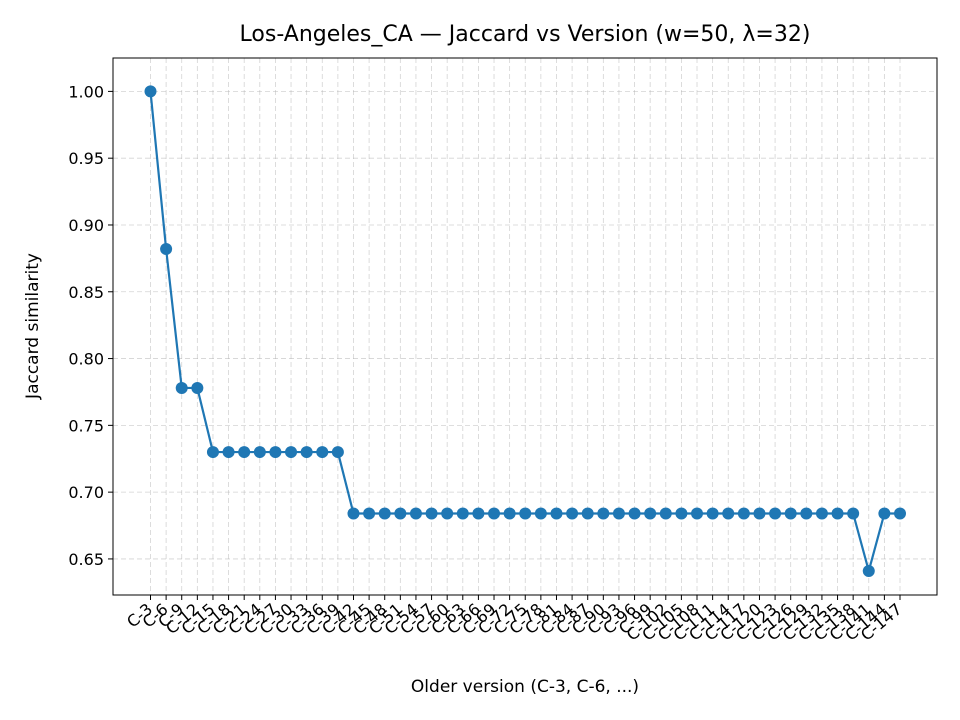  I want to click on y-tick-label: 1.00, so click(86, 91).